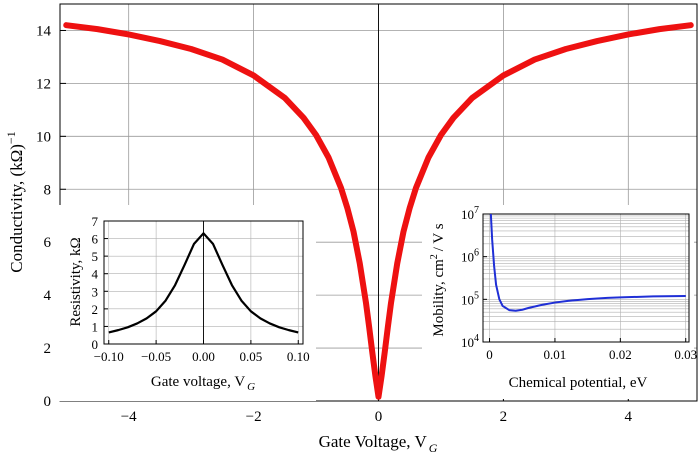  Describe the element at coordinates (203, 283) in the screenshot. I see `resistivity-curve` at that location.